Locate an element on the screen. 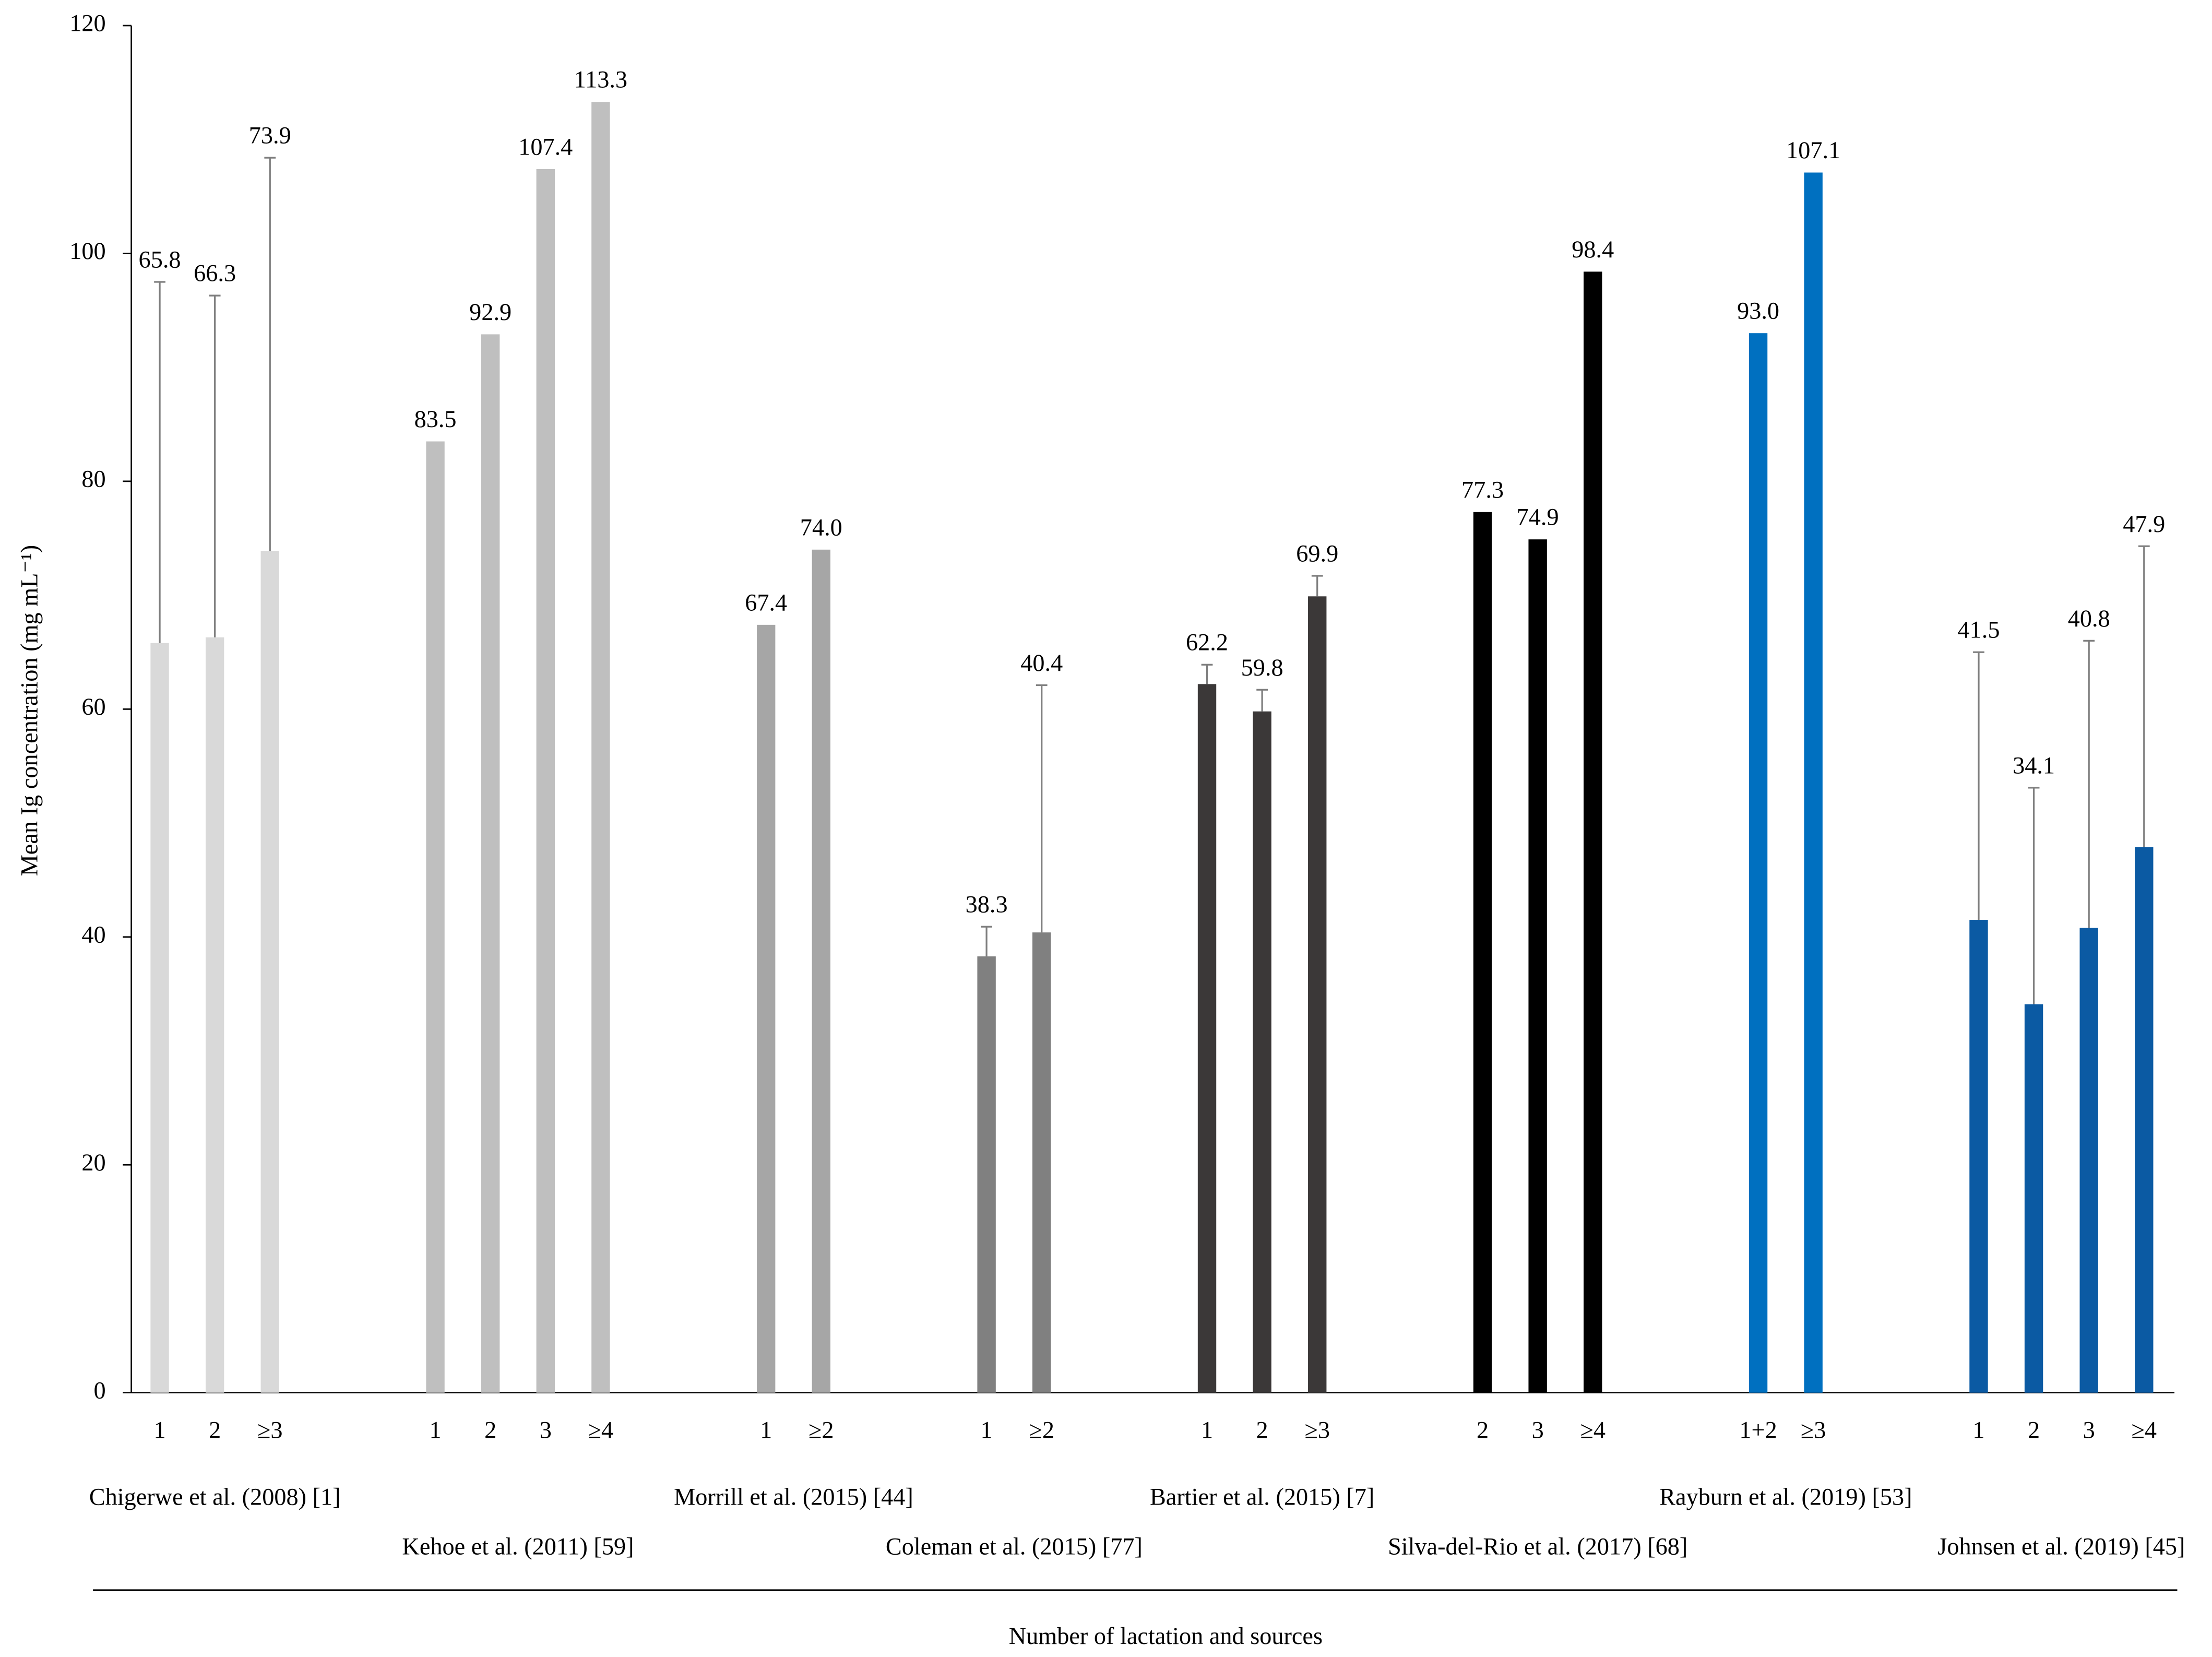  value-label: 98.4 is located at coordinates (1593, 249).